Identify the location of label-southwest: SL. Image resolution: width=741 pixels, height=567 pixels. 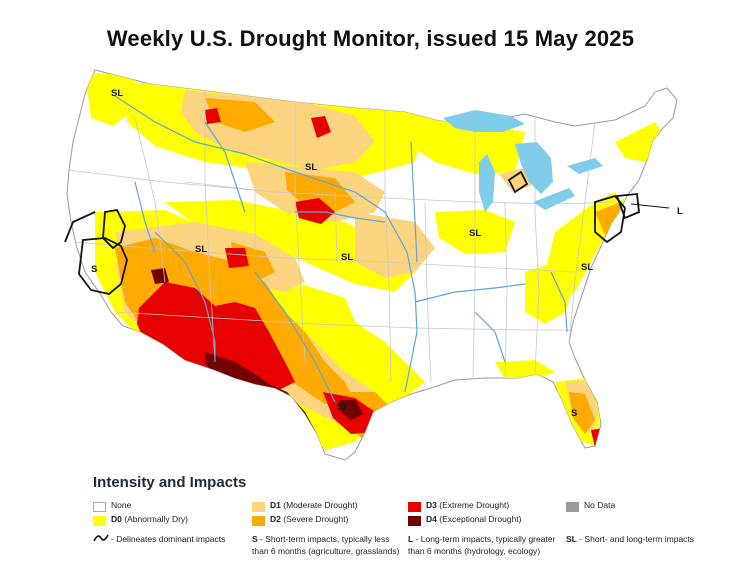
(201, 249).